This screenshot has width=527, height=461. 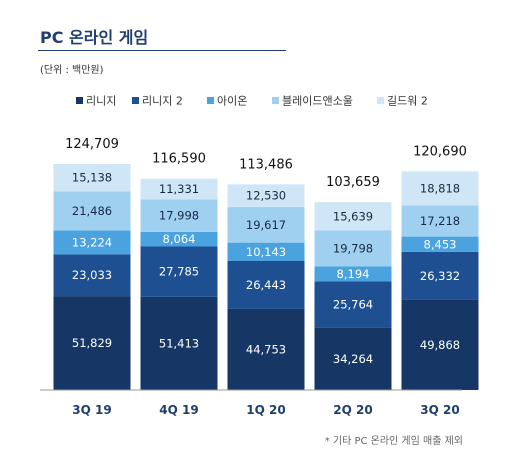 I want to click on unit-label: (단위 : 백만원), so click(x=72, y=70).